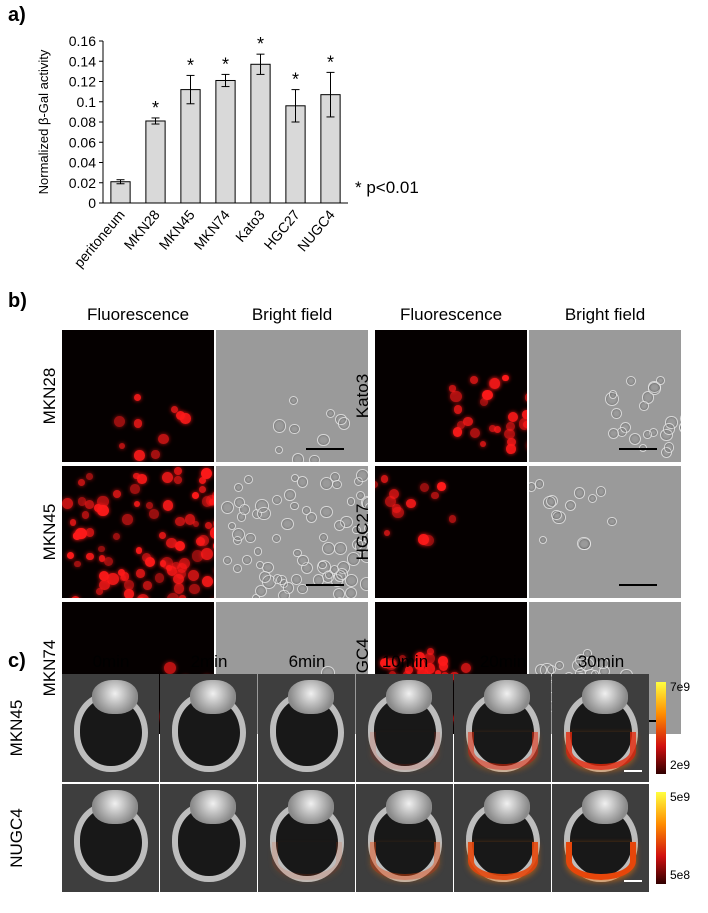 This screenshot has width=708, height=913. Describe the element at coordinates (17, 661) in the screenshot. I see `panel-label-c: c)` at that location.